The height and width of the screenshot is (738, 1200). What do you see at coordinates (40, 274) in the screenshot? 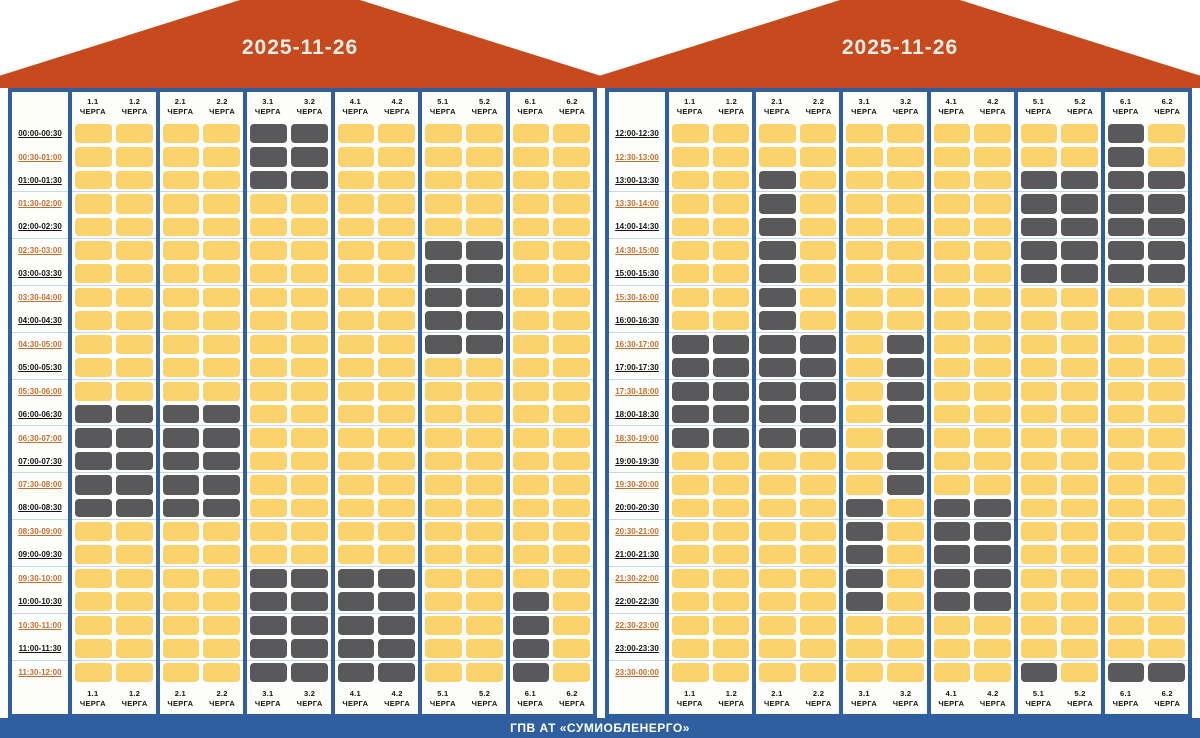
I see `time-label: 03:00-03:30` at bounding box center [40, 274].